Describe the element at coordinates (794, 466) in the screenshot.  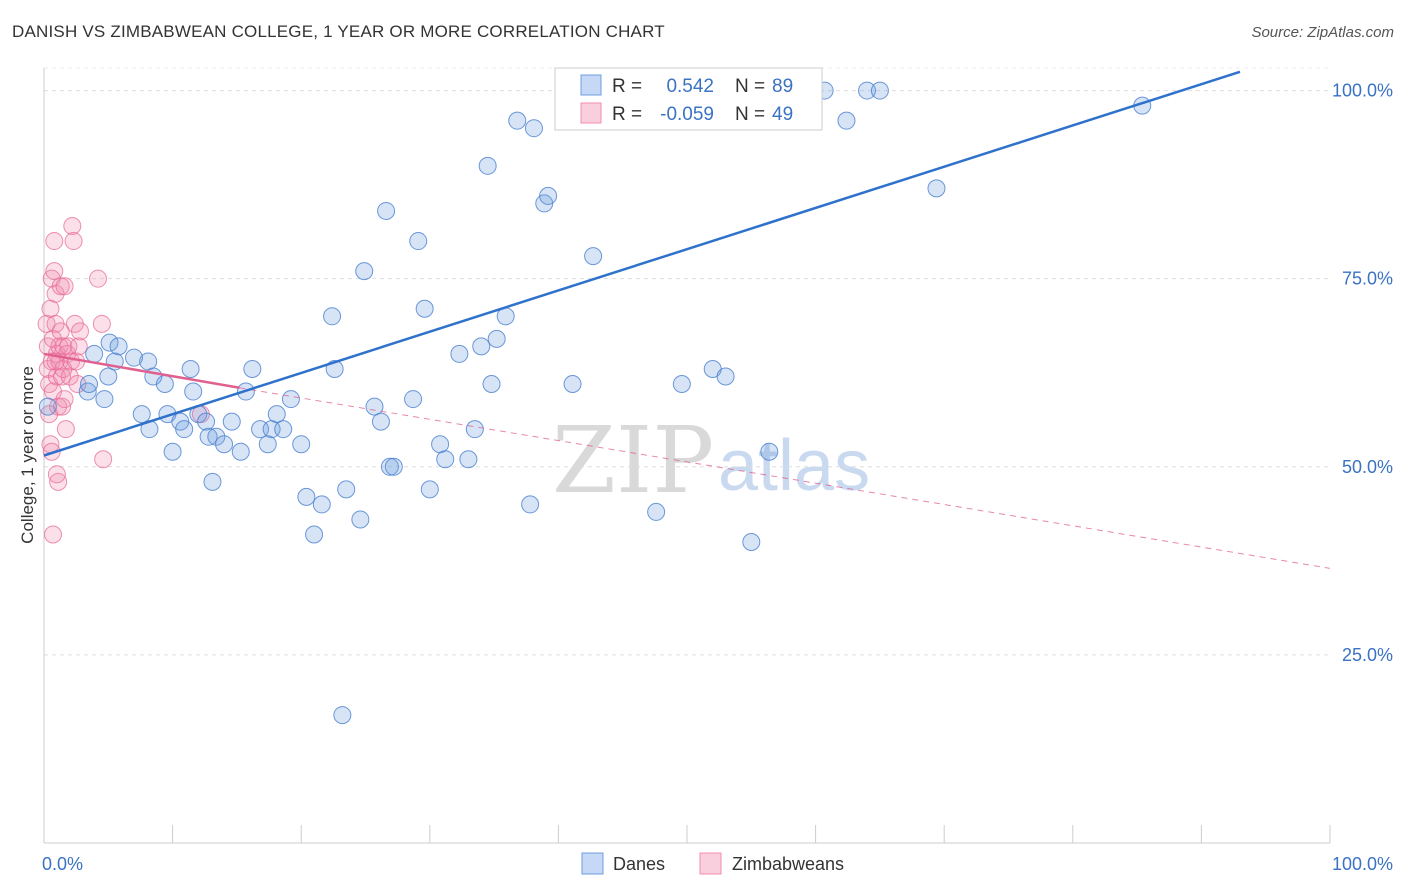
I see `watermark-atlas: atlas` at that location.